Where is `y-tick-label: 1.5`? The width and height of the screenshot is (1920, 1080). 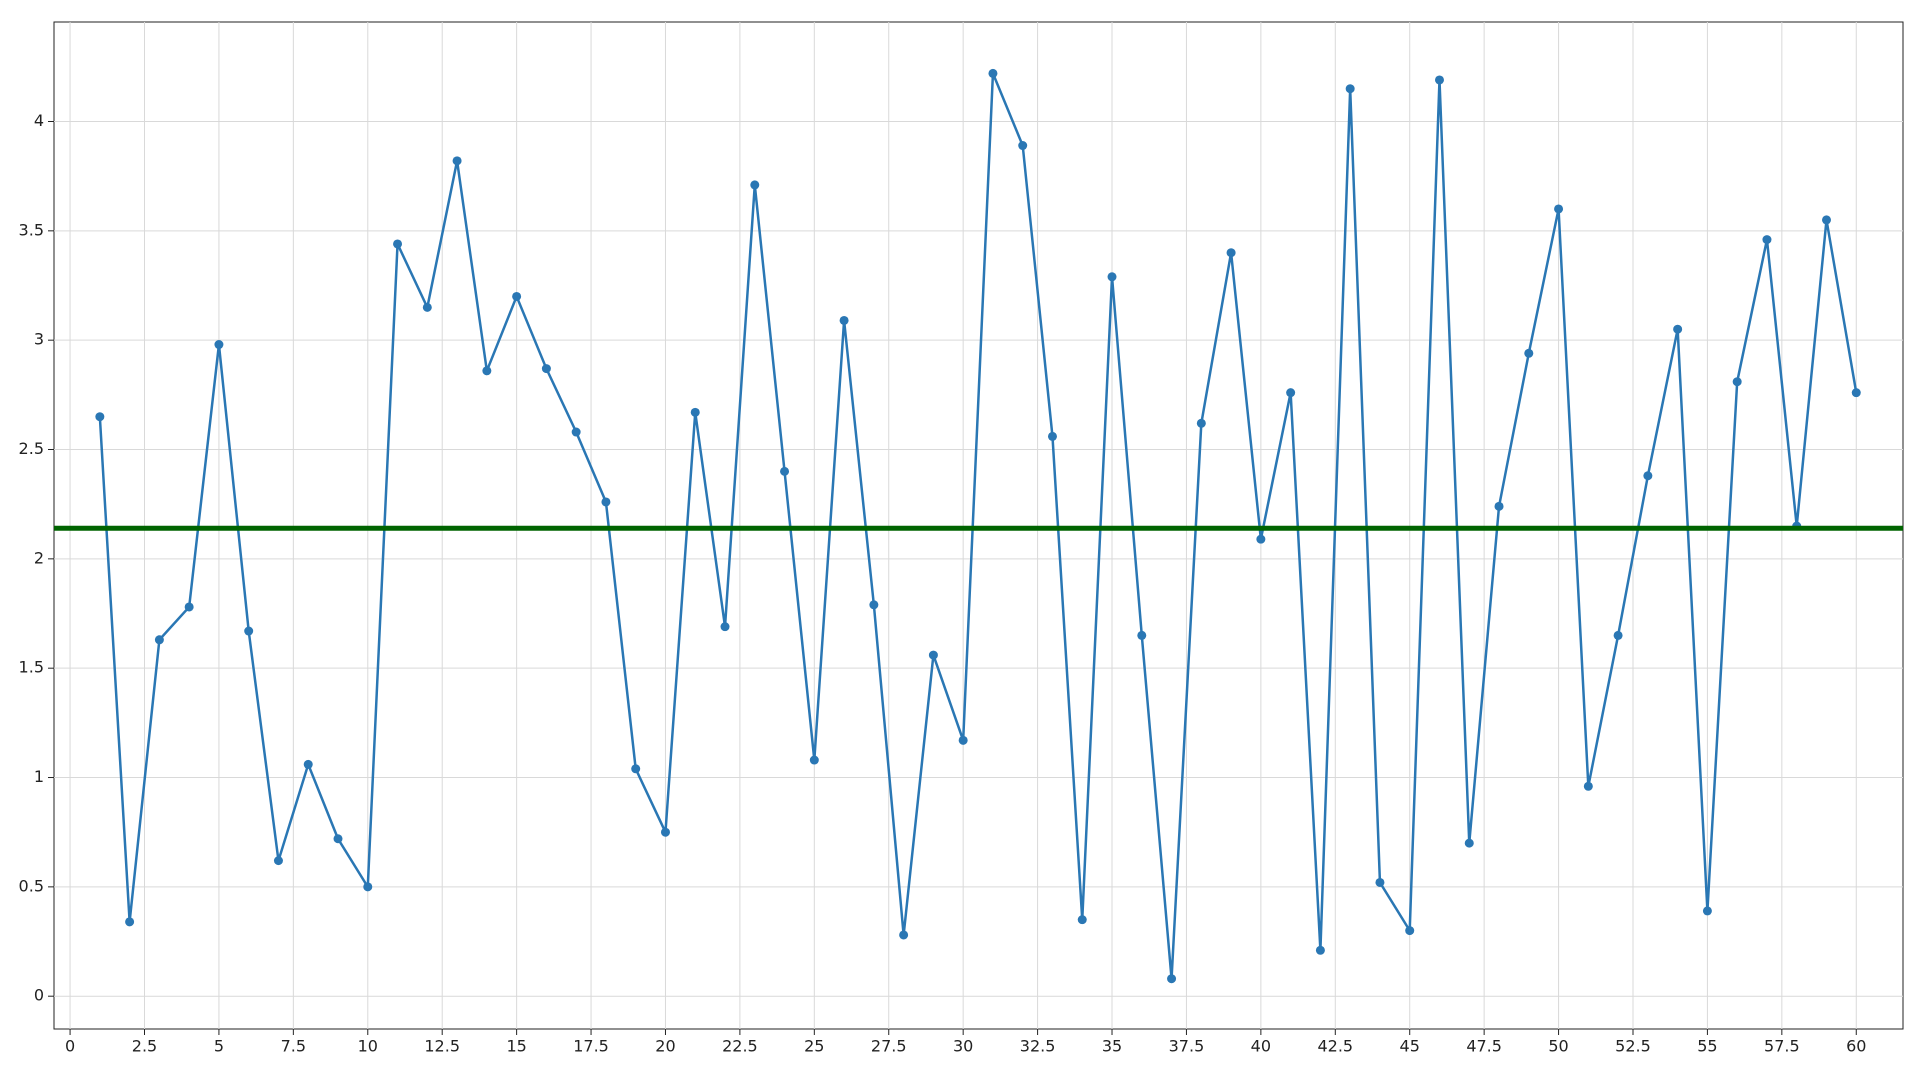 y-tick-label: 1.5 is located at coordinates (31, 667).